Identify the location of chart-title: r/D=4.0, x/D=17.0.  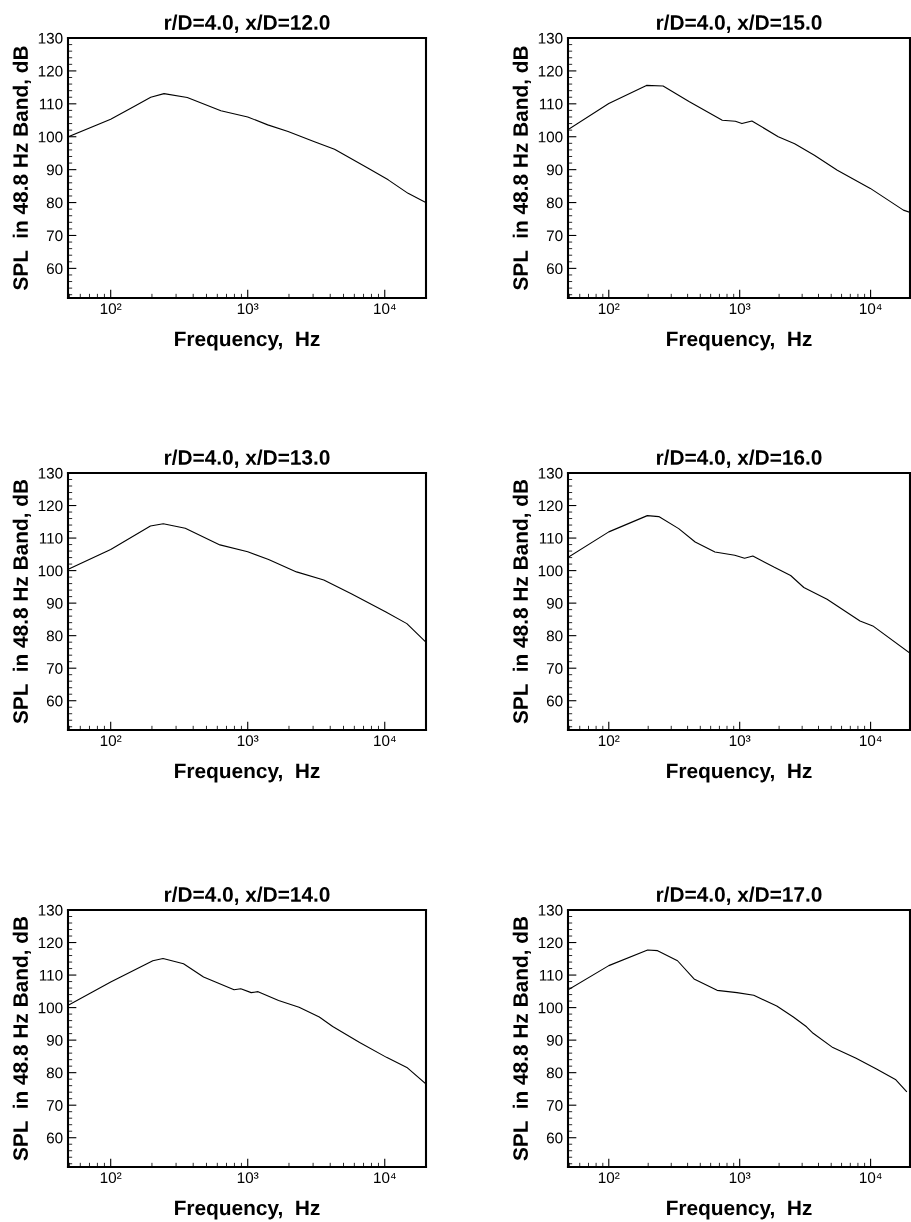
(739, 895).